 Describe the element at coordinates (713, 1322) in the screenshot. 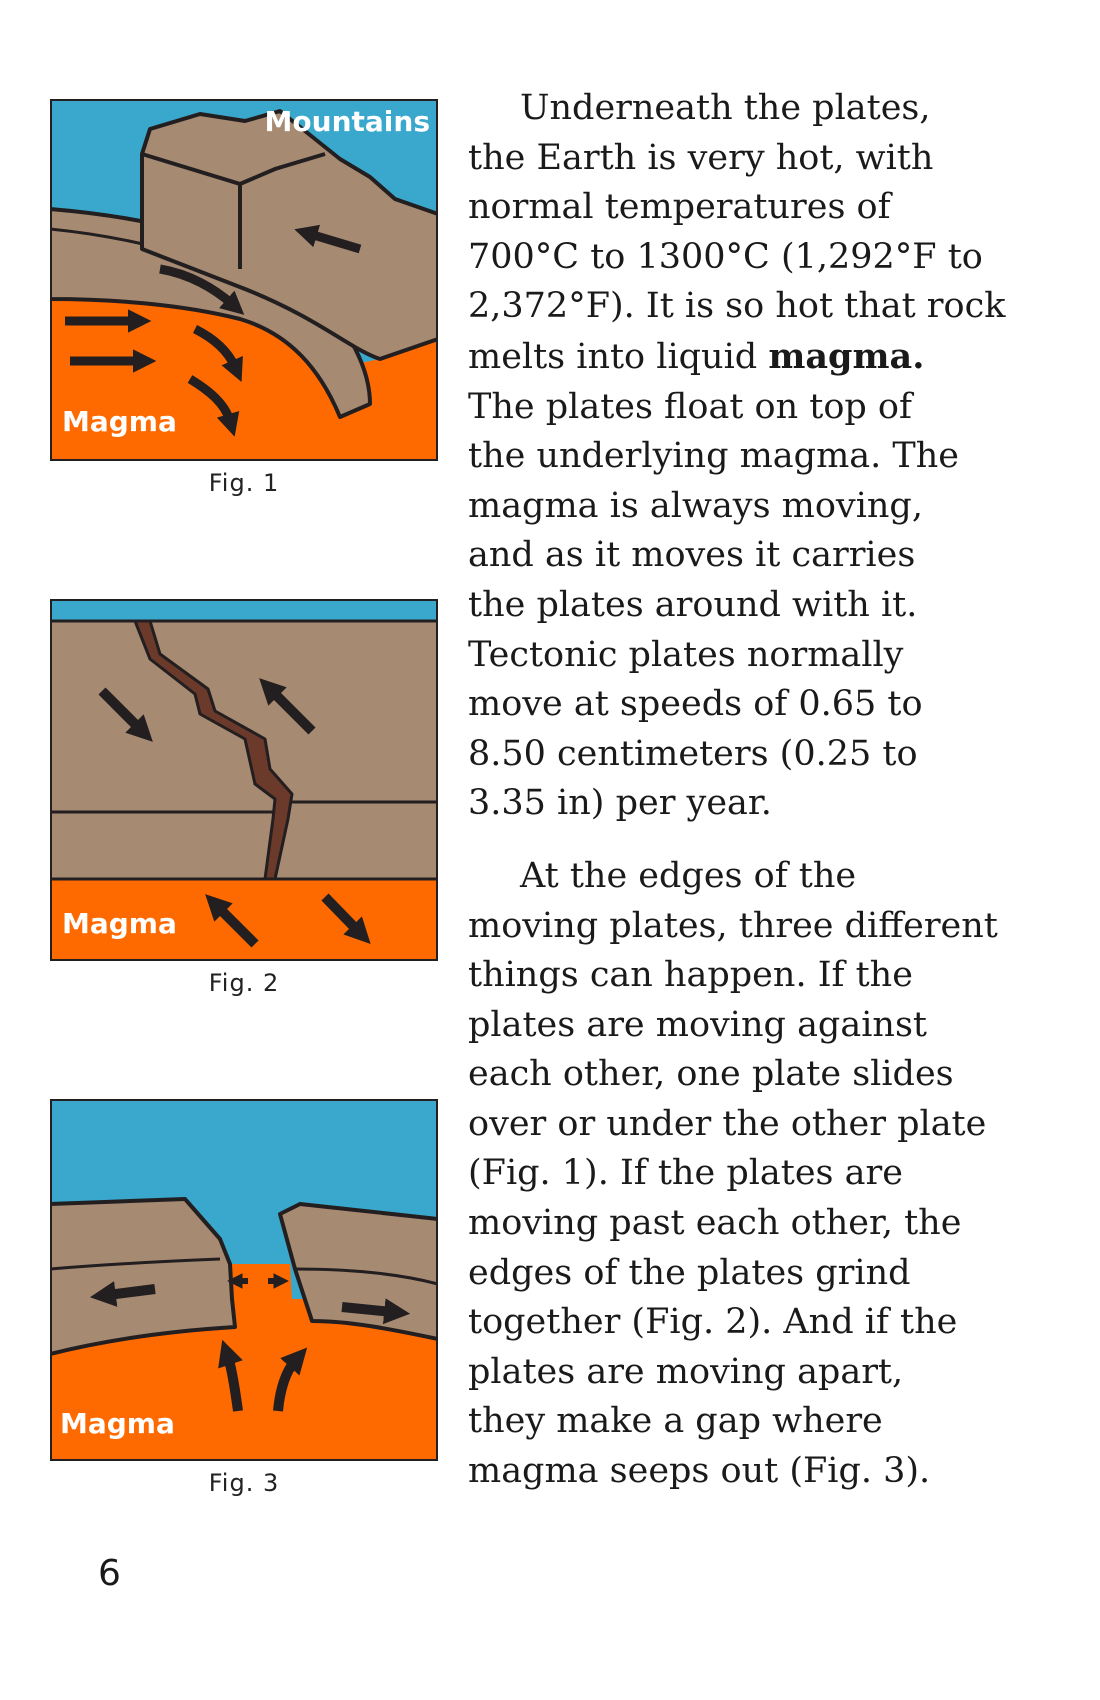

I see `text-line: together (Fig. 2). And if the` at that location.